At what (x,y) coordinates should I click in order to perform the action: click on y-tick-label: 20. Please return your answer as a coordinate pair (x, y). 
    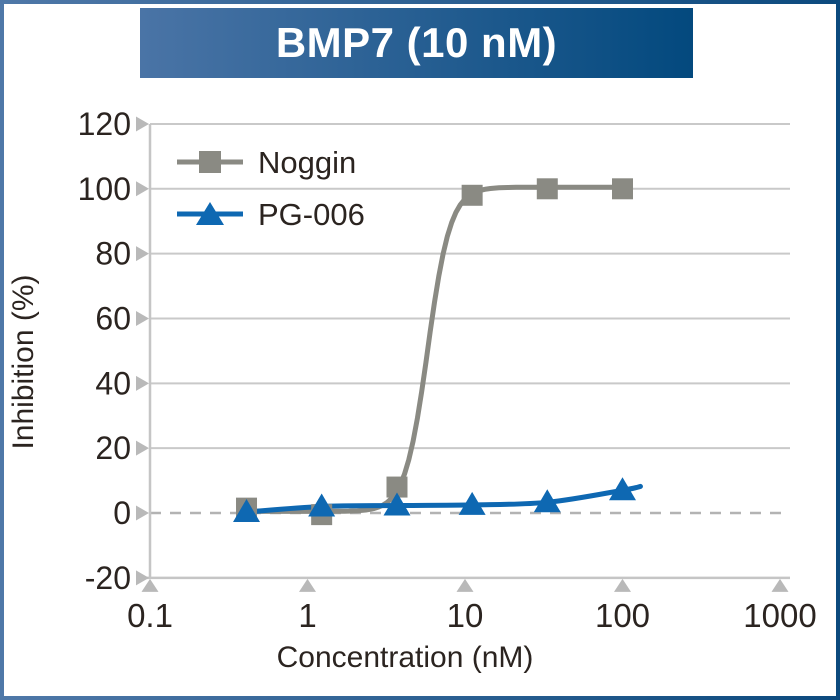
    Looking at the image, I should click on (113, 448).